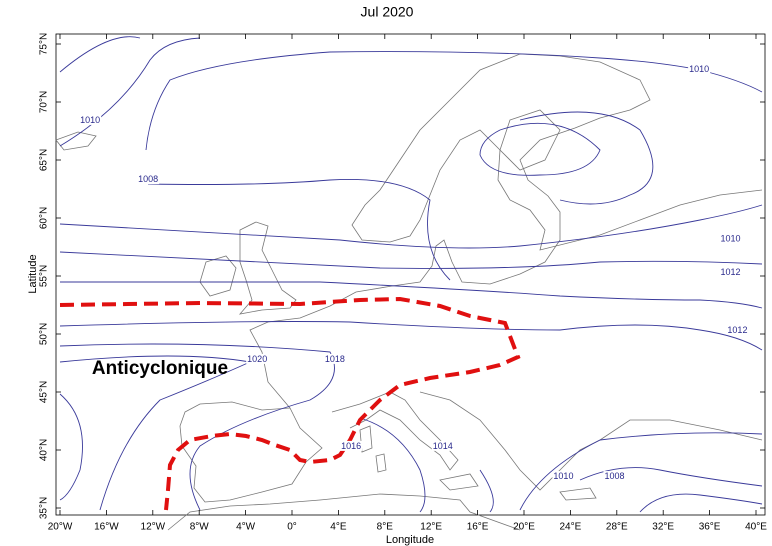 The height and width of the screenshot is (546, 772). I want to click on y-tick-label: 40°N, so click(44, 450).